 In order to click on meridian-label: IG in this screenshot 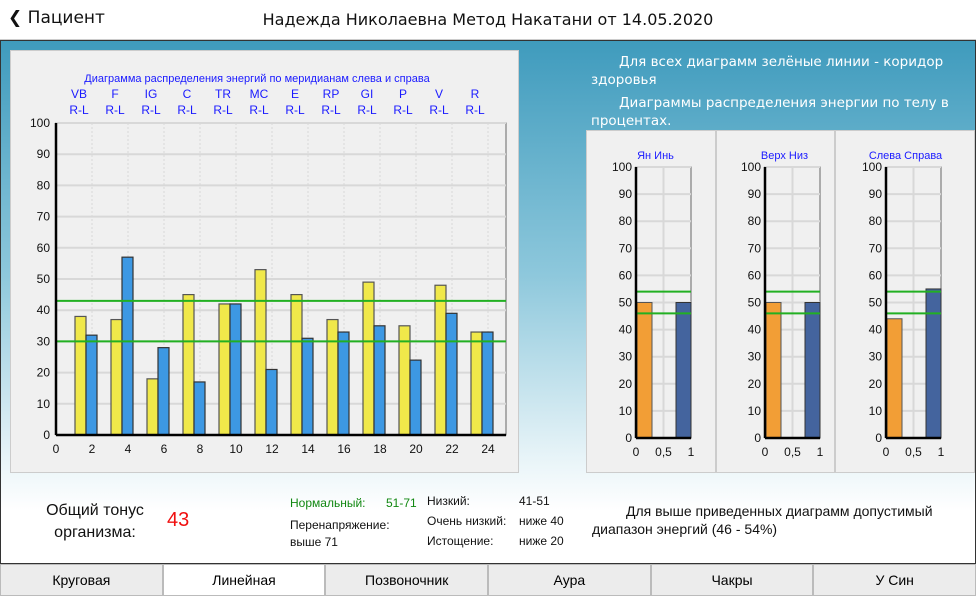, I will do `click(151, 94)`.